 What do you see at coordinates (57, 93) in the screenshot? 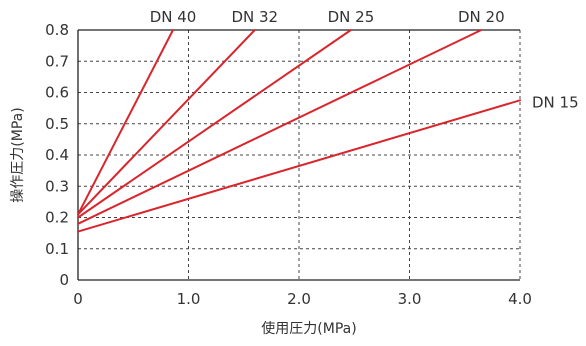
I see `y-tick-label: 0.6` at bounding box center [57, 93].